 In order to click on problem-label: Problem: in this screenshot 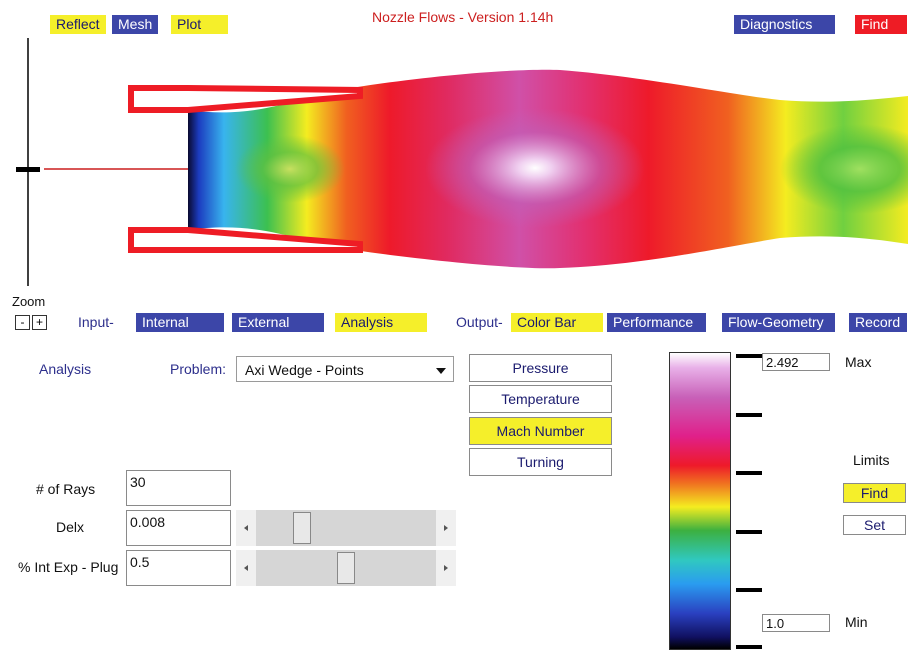, I will do `click(198, 369)`.